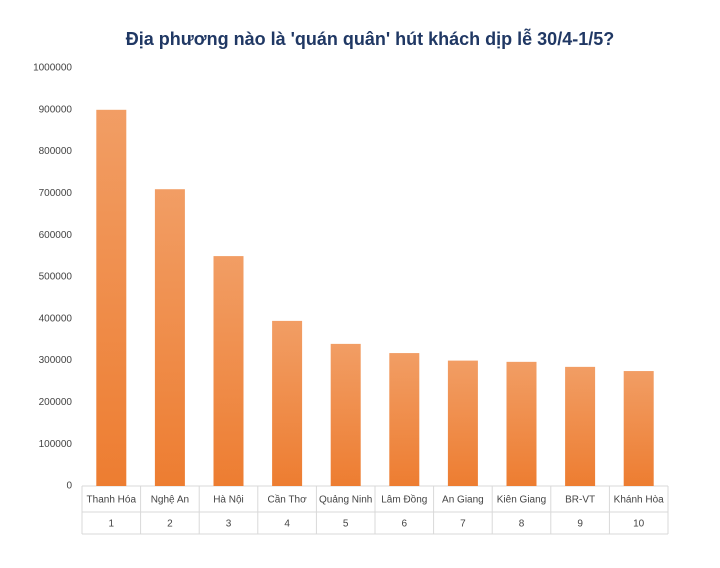 This screenshot has width=720, height=568. Describe the element at coordinates (288, 500) in the screenshot. I see `x-tick-label: Cần Thơ` at that location.